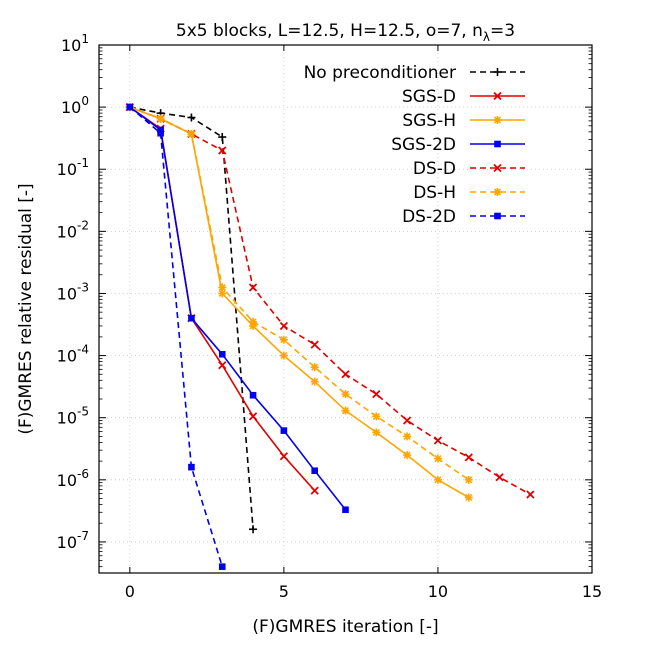 This screenshot has height=648, width=648. Describe the element at coordinates (438, 591) in the screenshot. I see `x-tick-label: 10` at that location.